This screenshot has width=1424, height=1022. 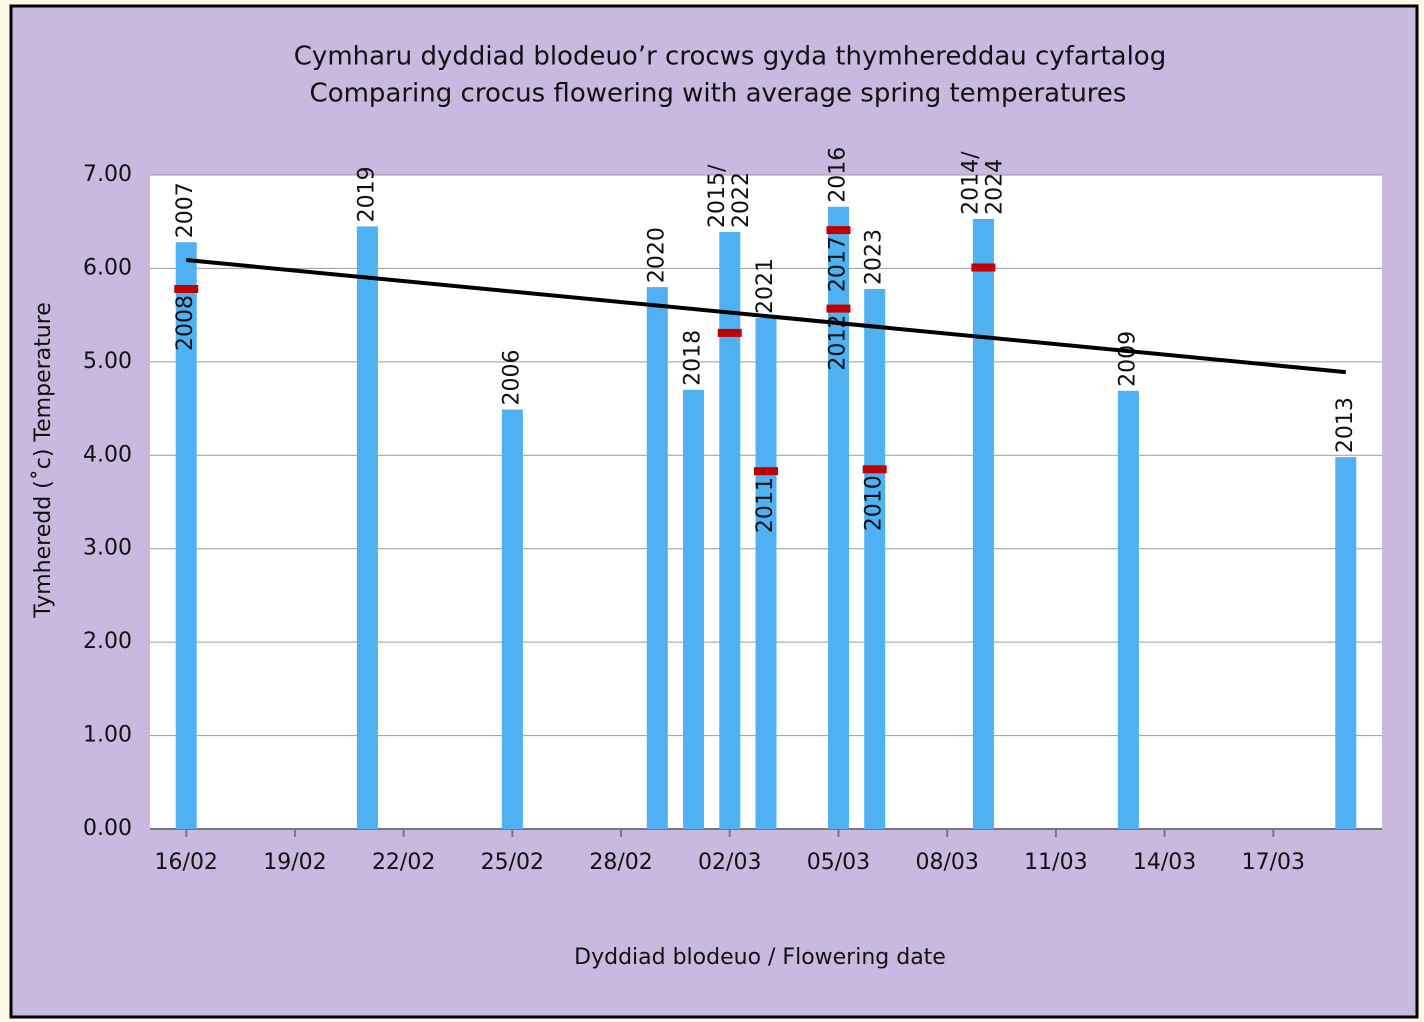 I want to click on bar-label: 2022, so click(x=741, y=200).